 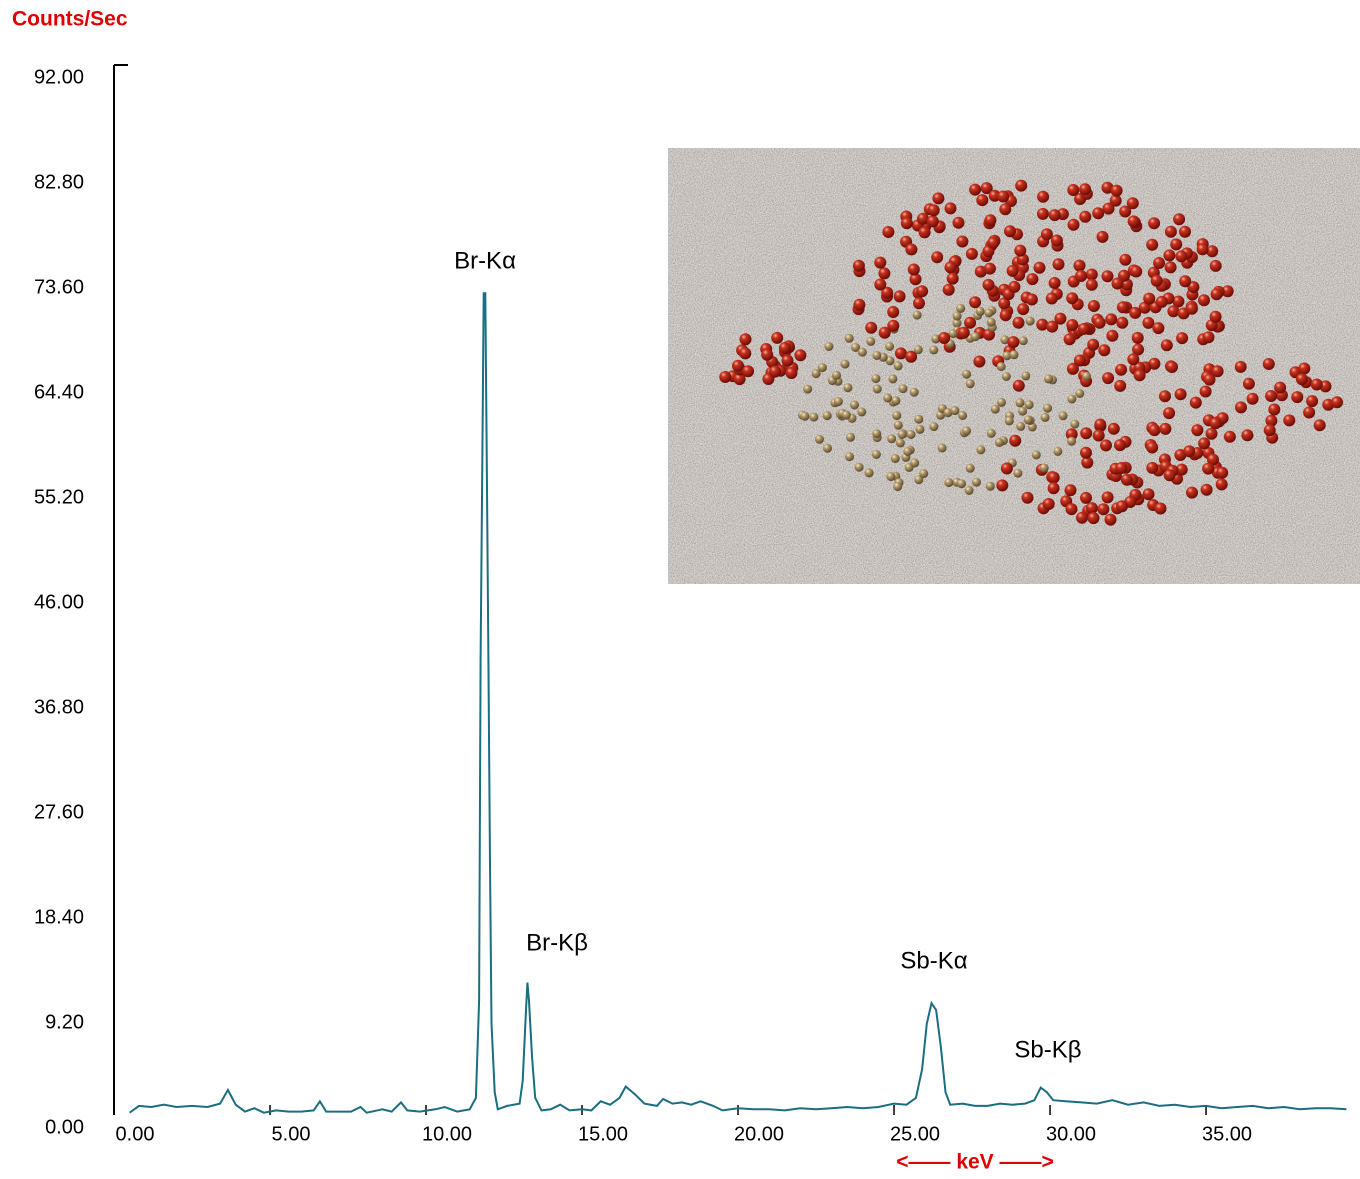 What do you see at coordinates (64, 1127) in the screenshot?
I see `y-tick-label: 0.00` at bounding box center [64, 1127].